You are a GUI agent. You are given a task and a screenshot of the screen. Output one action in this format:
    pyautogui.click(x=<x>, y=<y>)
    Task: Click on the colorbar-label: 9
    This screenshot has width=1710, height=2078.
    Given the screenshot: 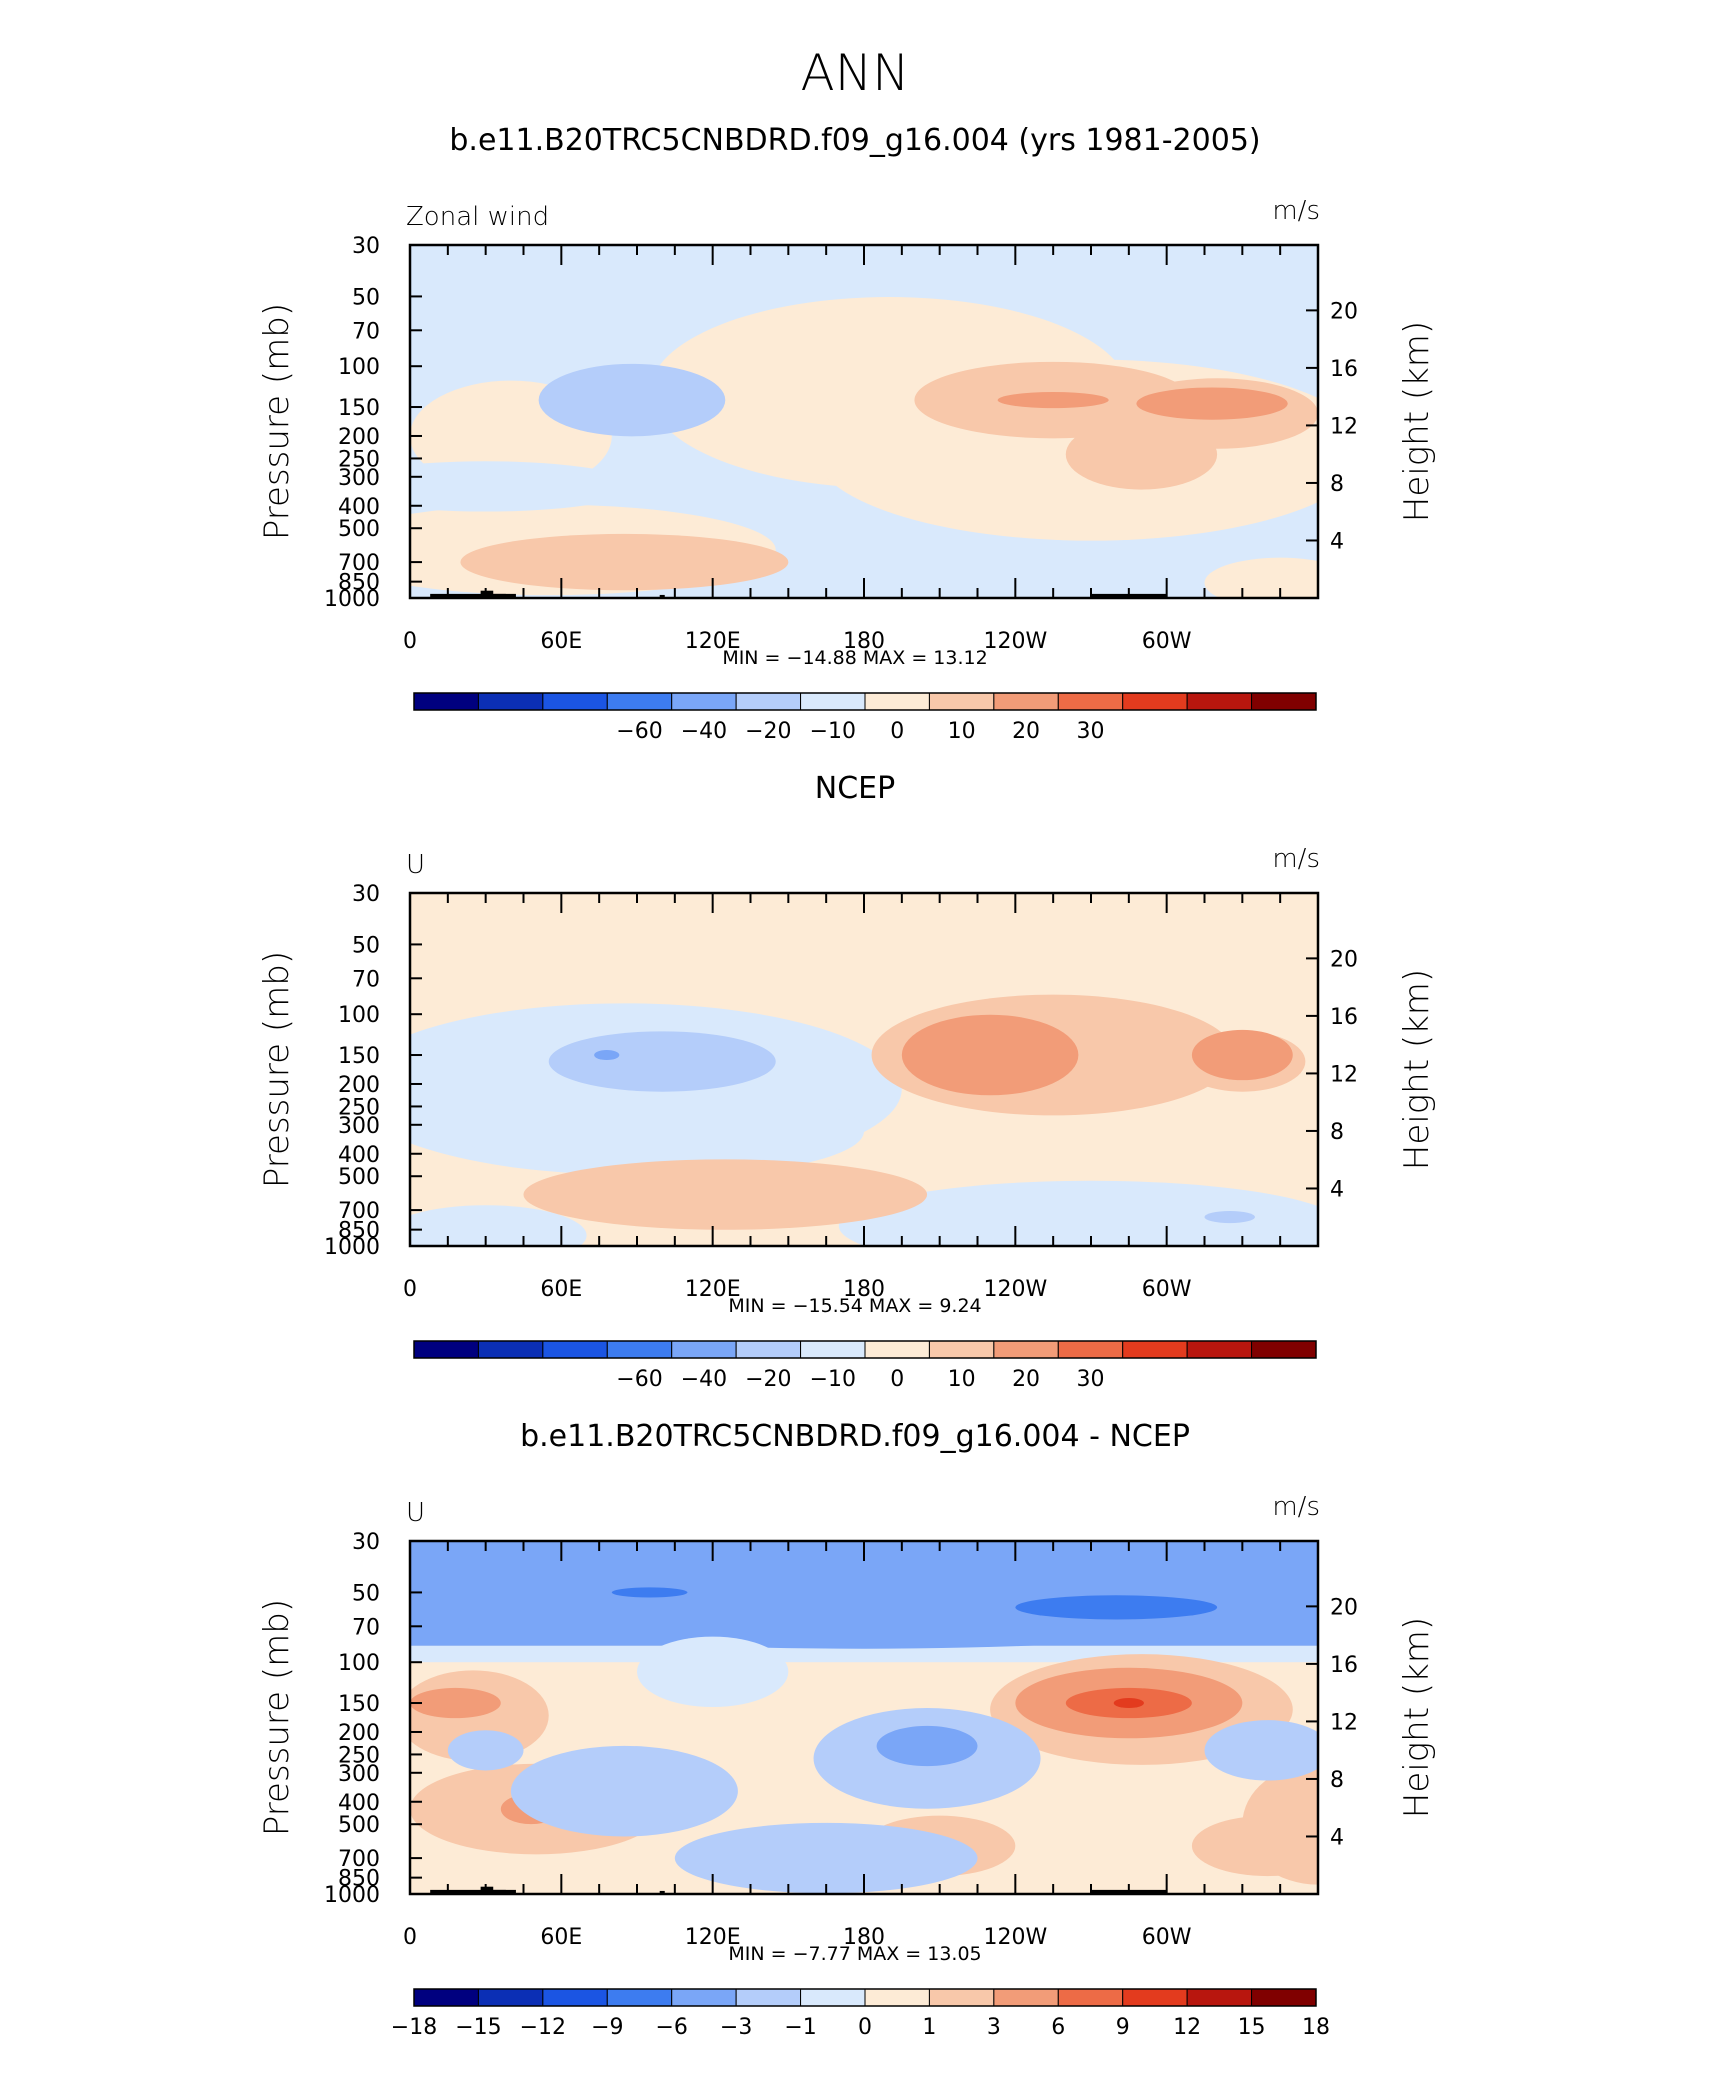 What is the action you would take?
    pyautogui.click(x=1123, y=2027)
    